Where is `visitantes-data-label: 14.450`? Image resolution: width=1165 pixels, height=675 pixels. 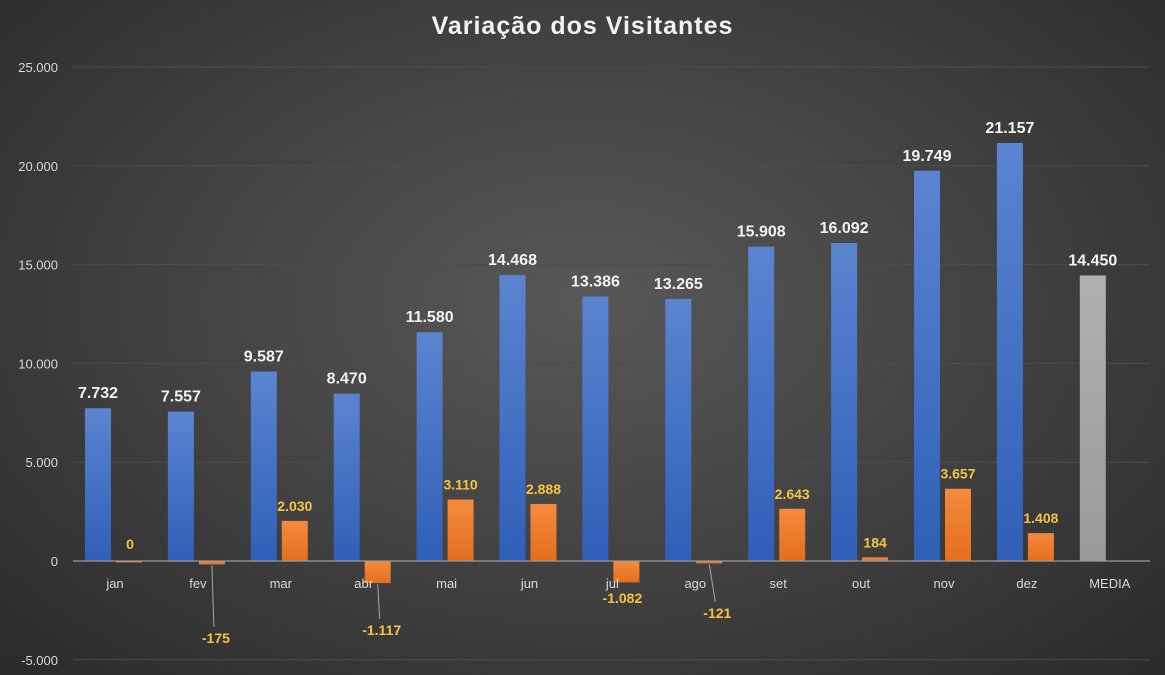
visitantes-data-label: 14.450 is located at coordinates (1092, 260).